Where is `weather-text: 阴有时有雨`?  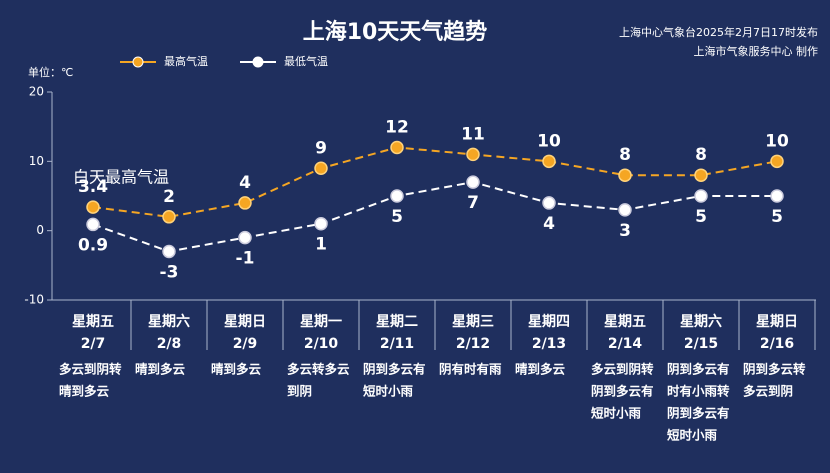 weather-text: 阴有时有雨 is located at coordinates (470, 369).